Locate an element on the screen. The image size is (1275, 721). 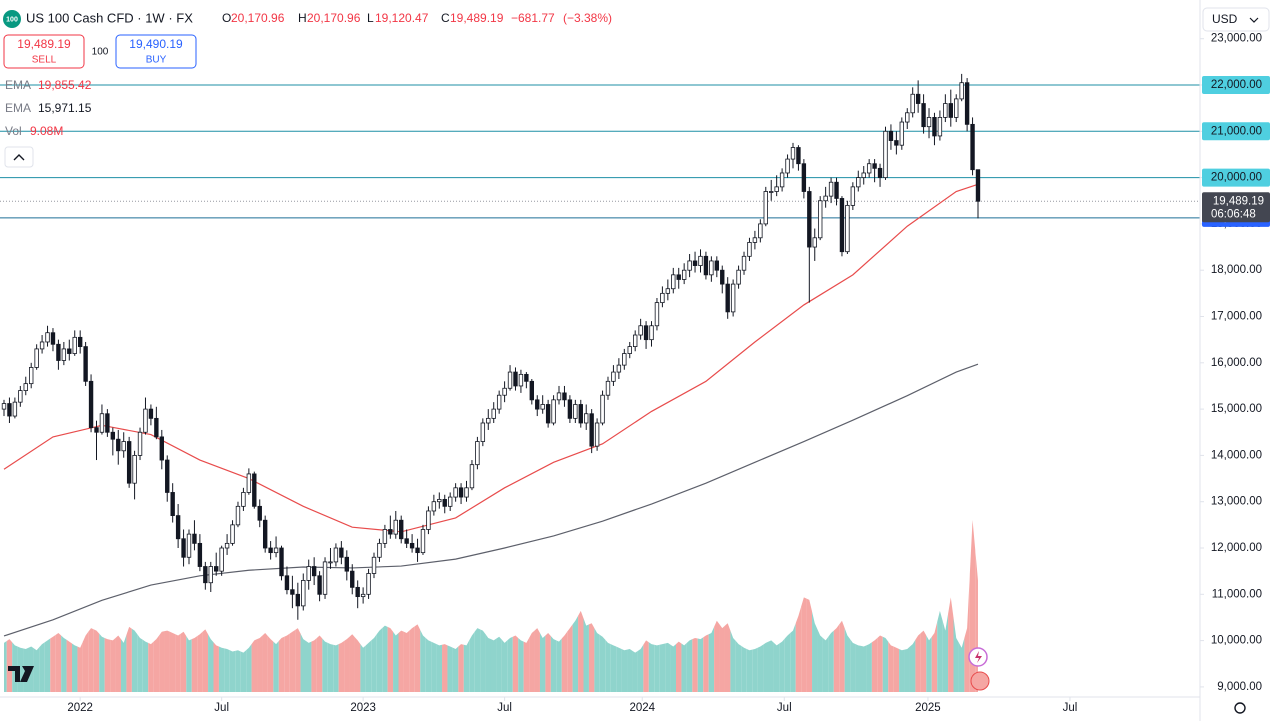
settings-icon is located at coordinates (1240, 708).